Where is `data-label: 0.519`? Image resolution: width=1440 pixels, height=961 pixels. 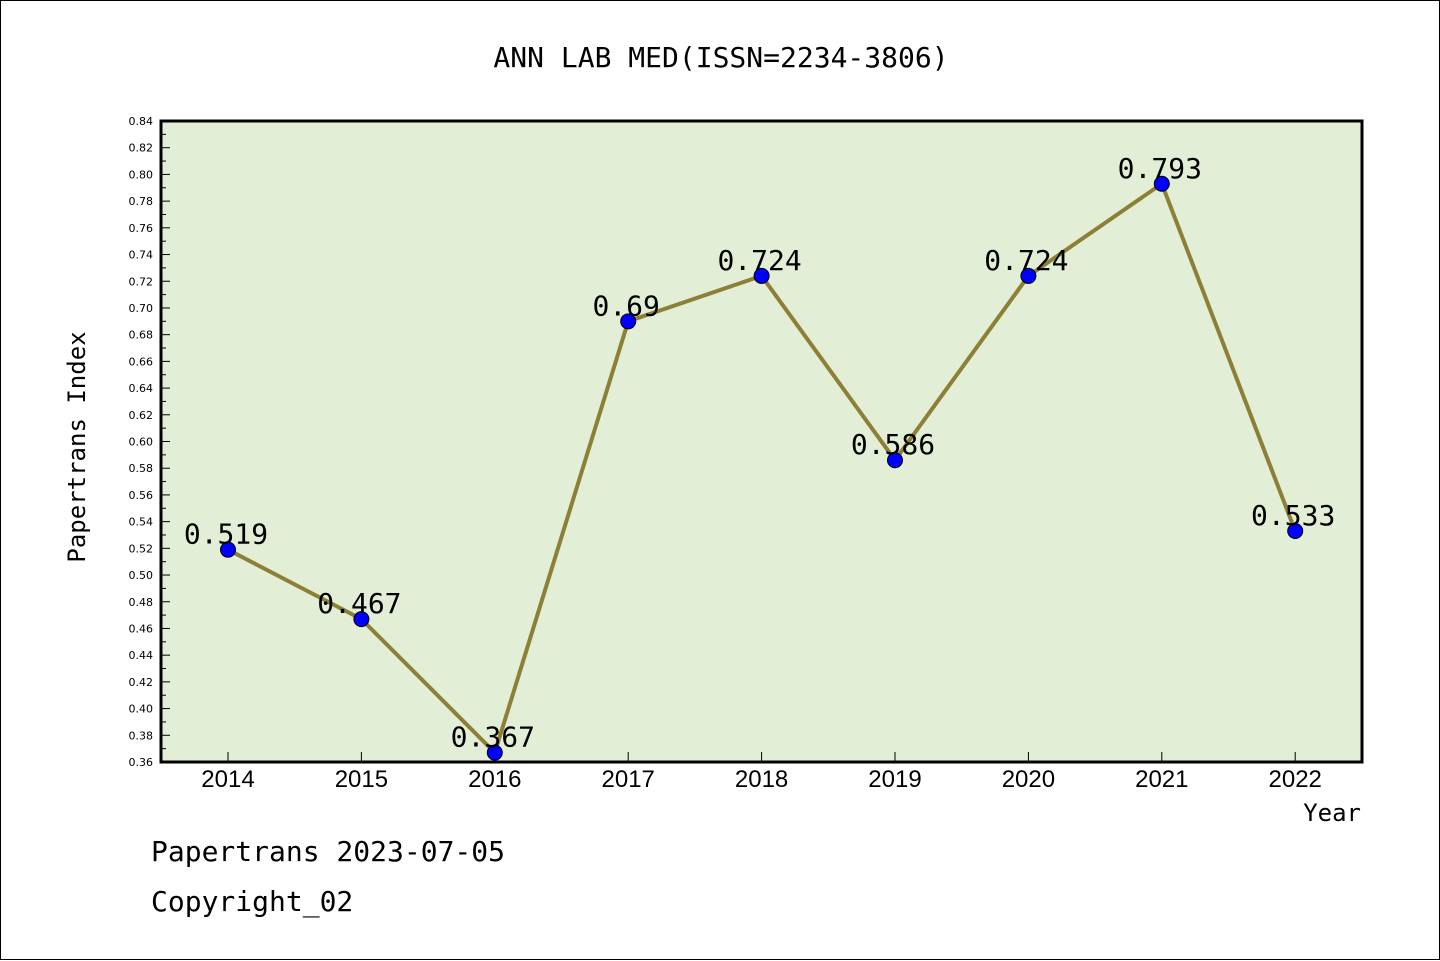 data-label: 0.519 is located at coordinates (226, 534).